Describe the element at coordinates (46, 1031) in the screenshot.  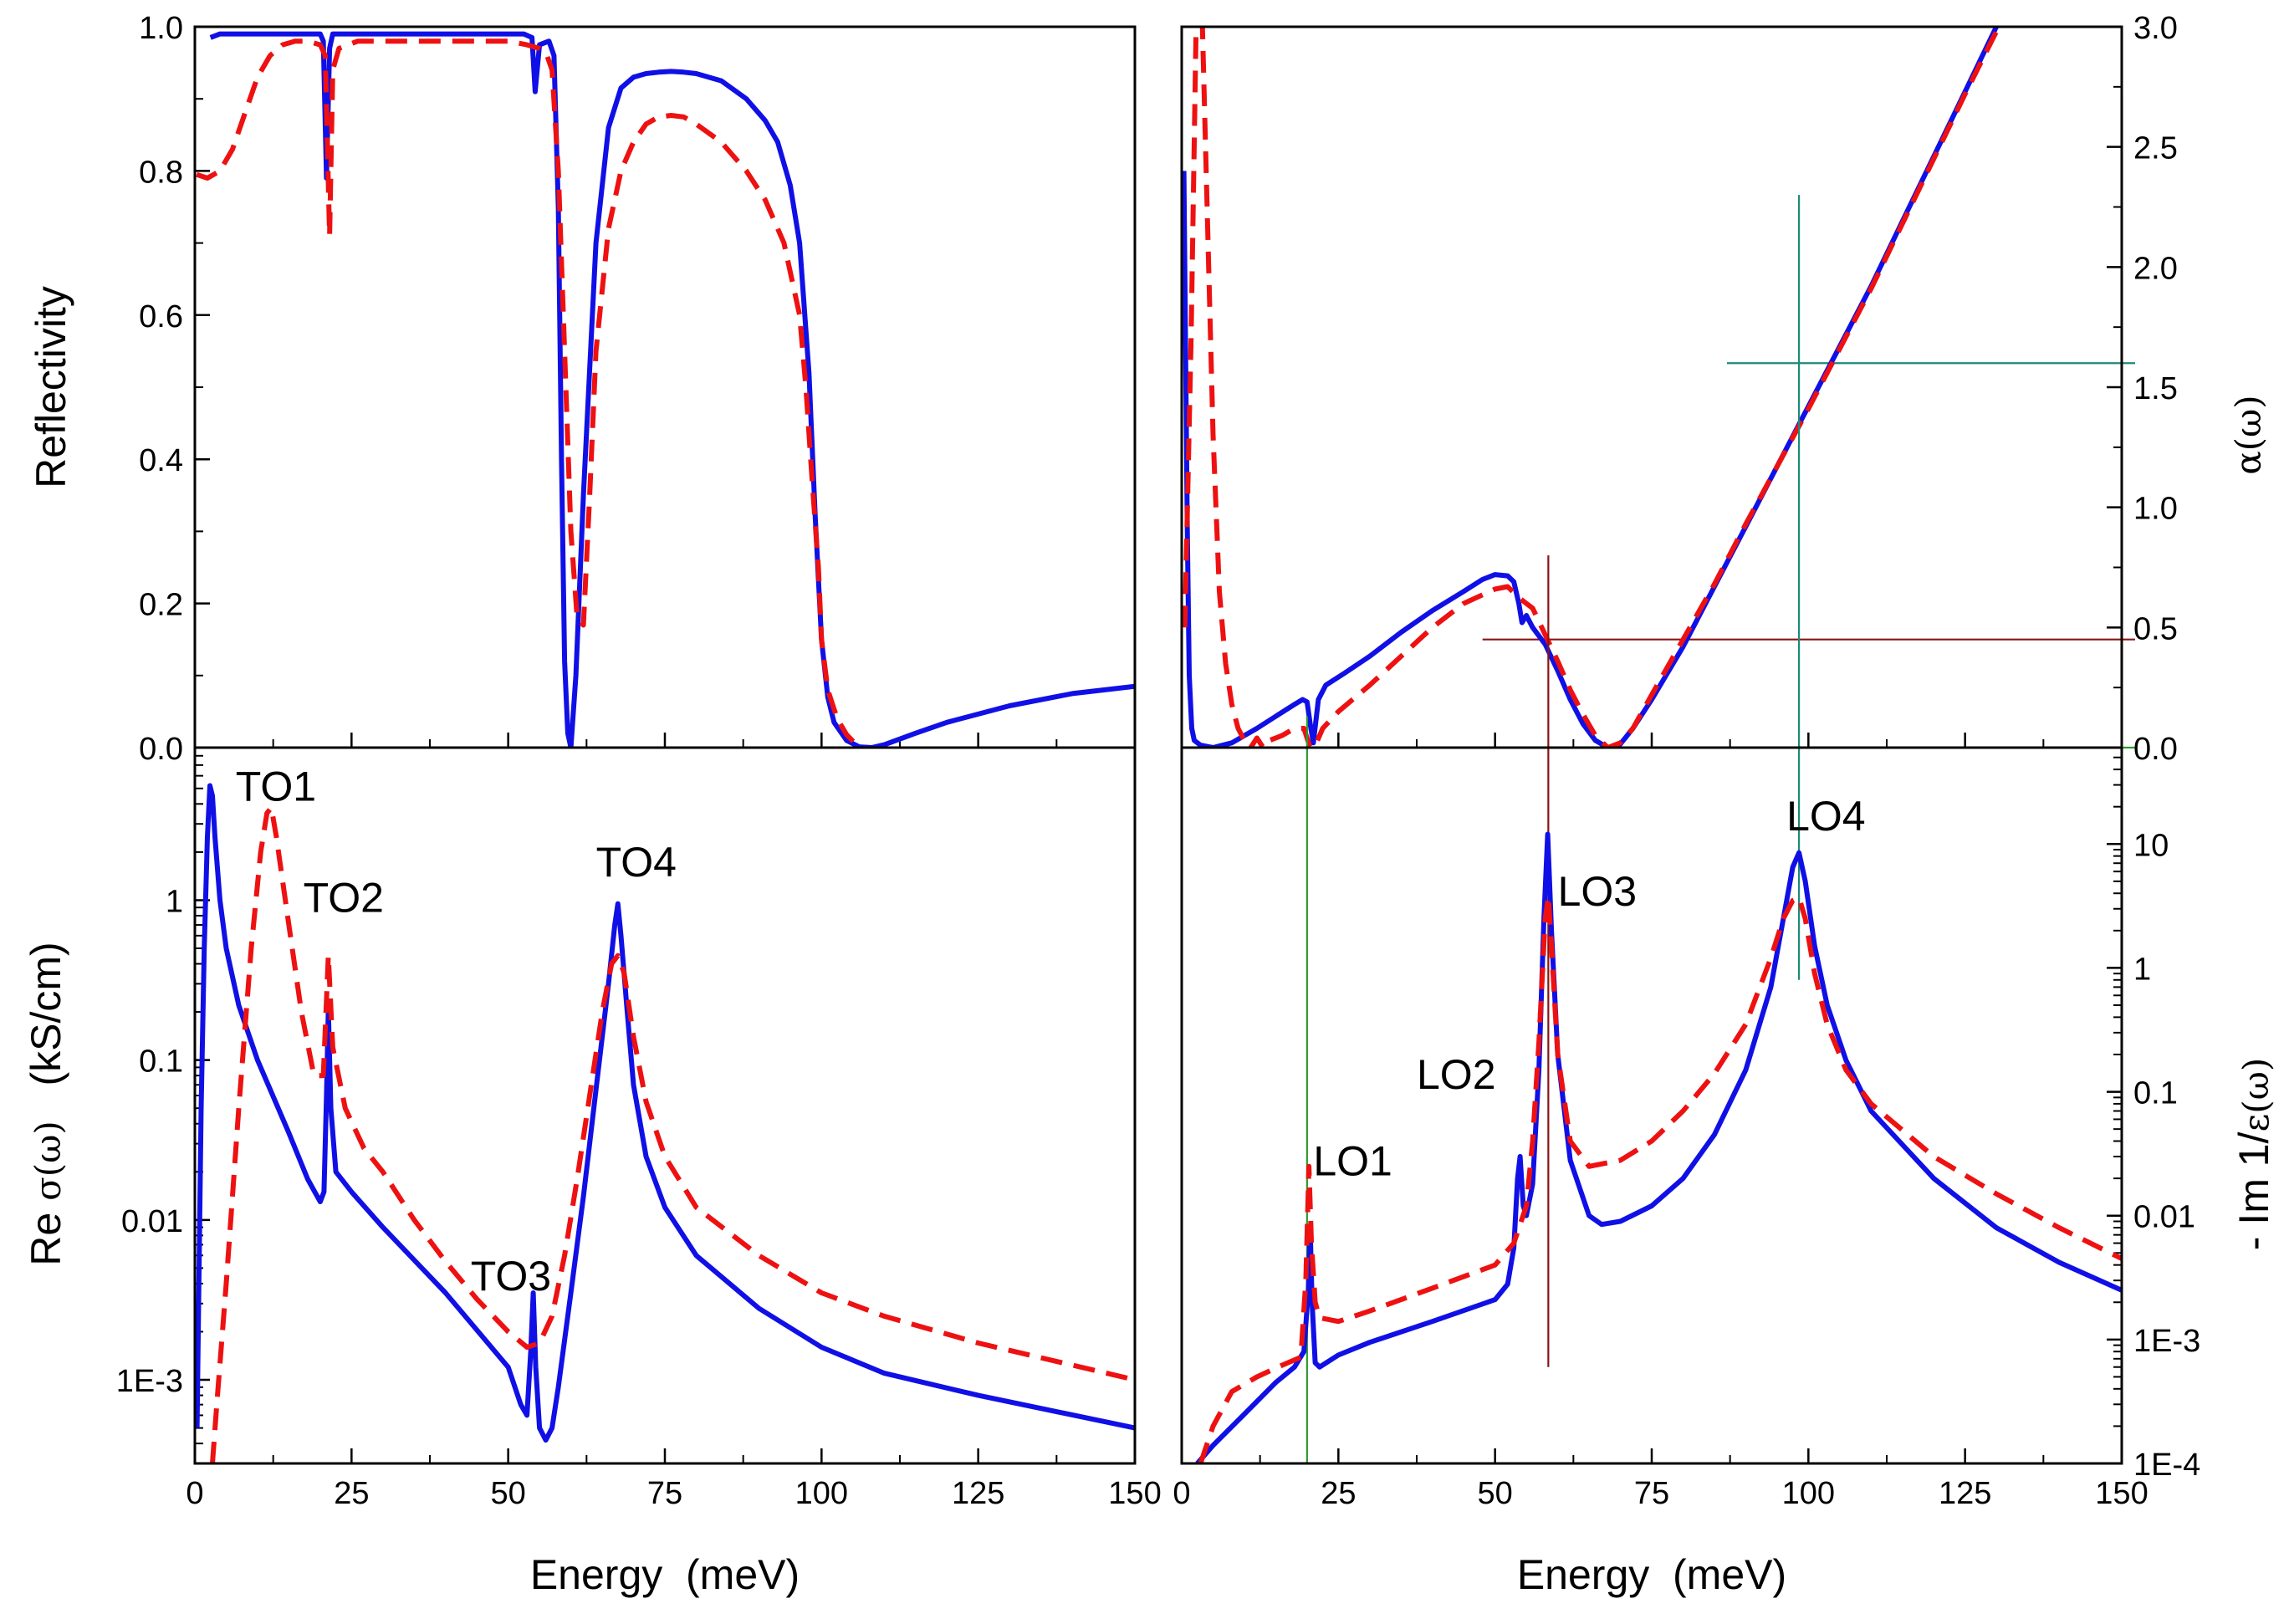
I see `conductivity-ylabel-unit: (kS/cm)` at that location.